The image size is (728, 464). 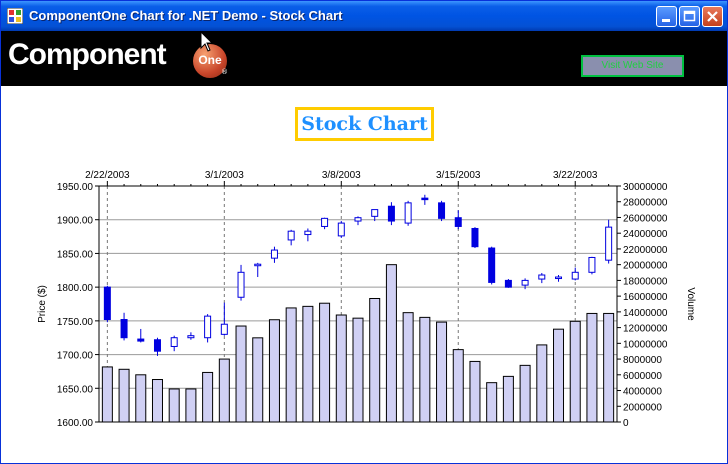 What do you see at coordinates (87, 54) in the screenshot?
I see `logo-text: Component` at bounding box center [87, 54].